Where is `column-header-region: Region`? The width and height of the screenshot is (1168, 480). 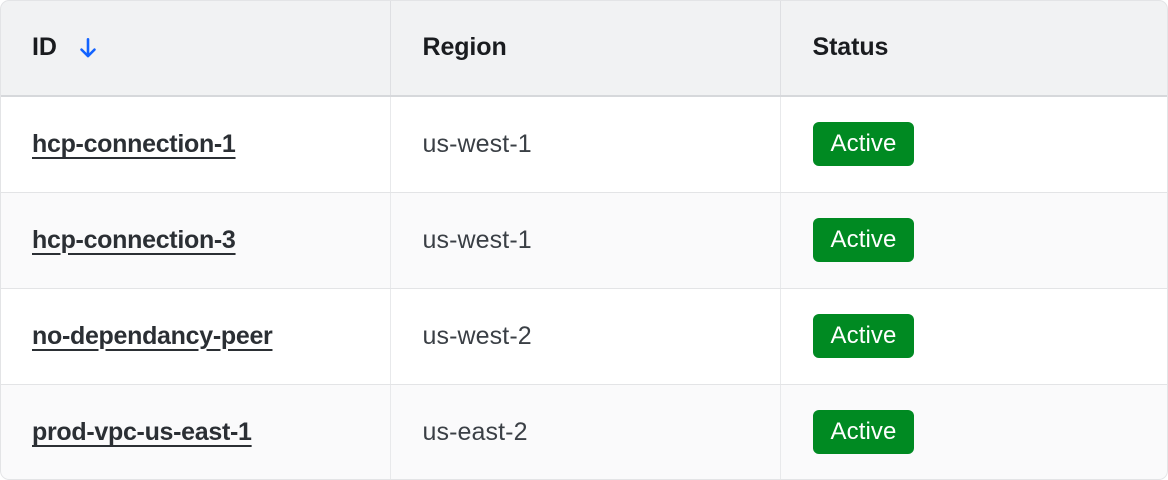
column-header-region: Region is located at coordinates (585, 48).